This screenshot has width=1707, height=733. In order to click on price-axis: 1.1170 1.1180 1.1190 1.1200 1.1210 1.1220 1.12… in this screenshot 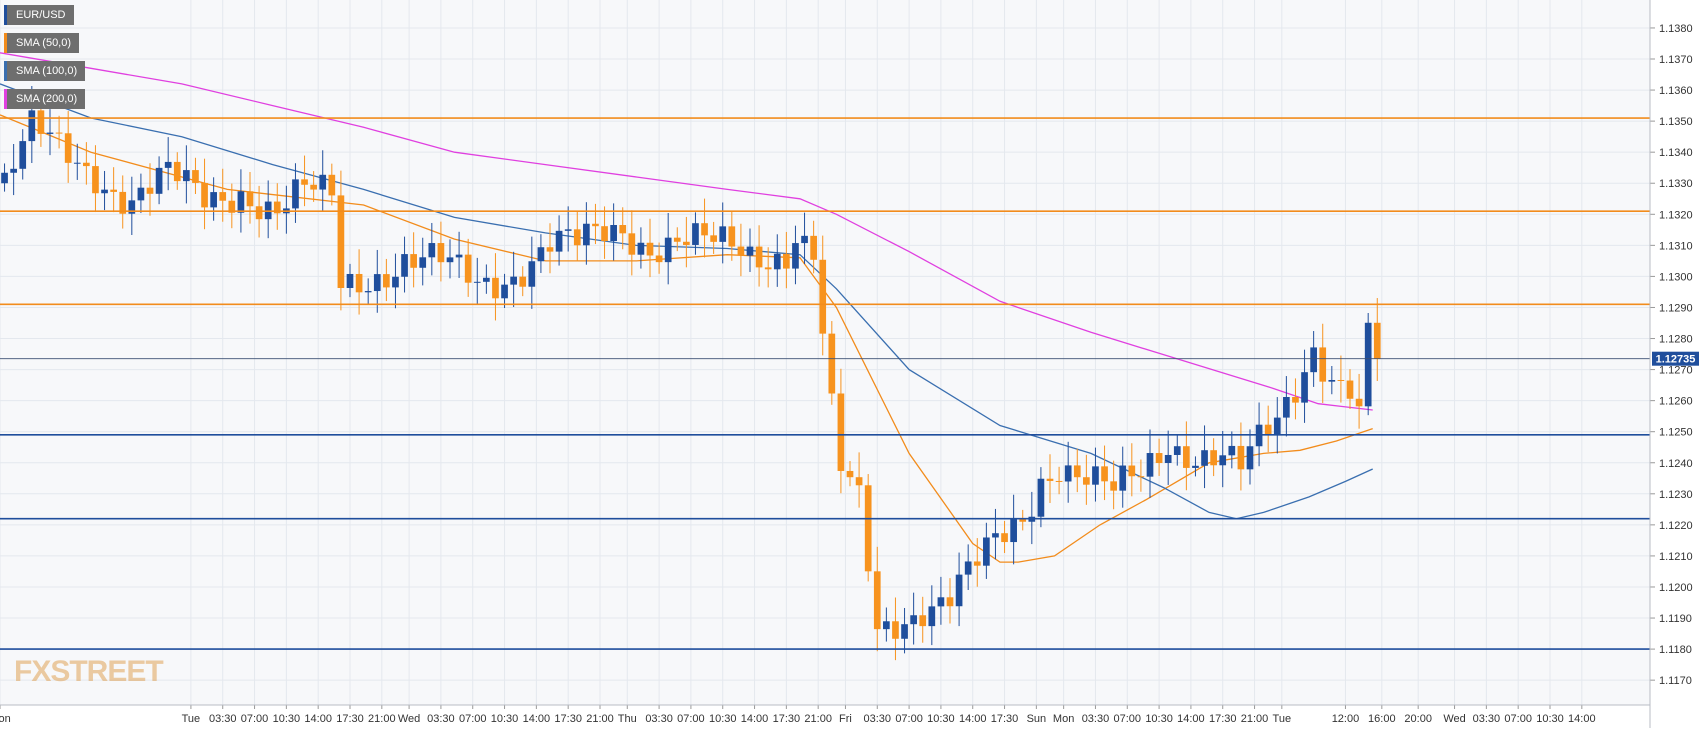, I will do `click(1671, 364)`.